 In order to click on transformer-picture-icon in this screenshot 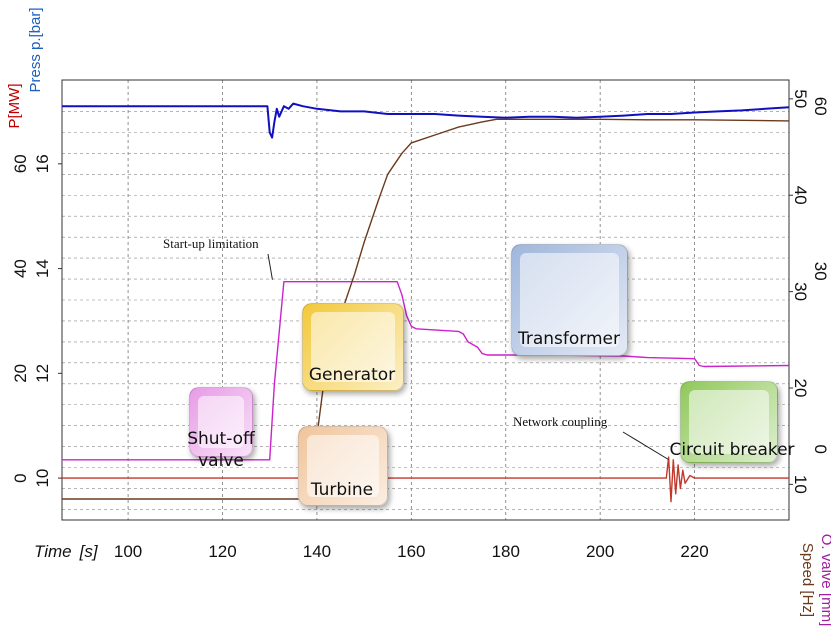, I will do `click(569, 300)`.